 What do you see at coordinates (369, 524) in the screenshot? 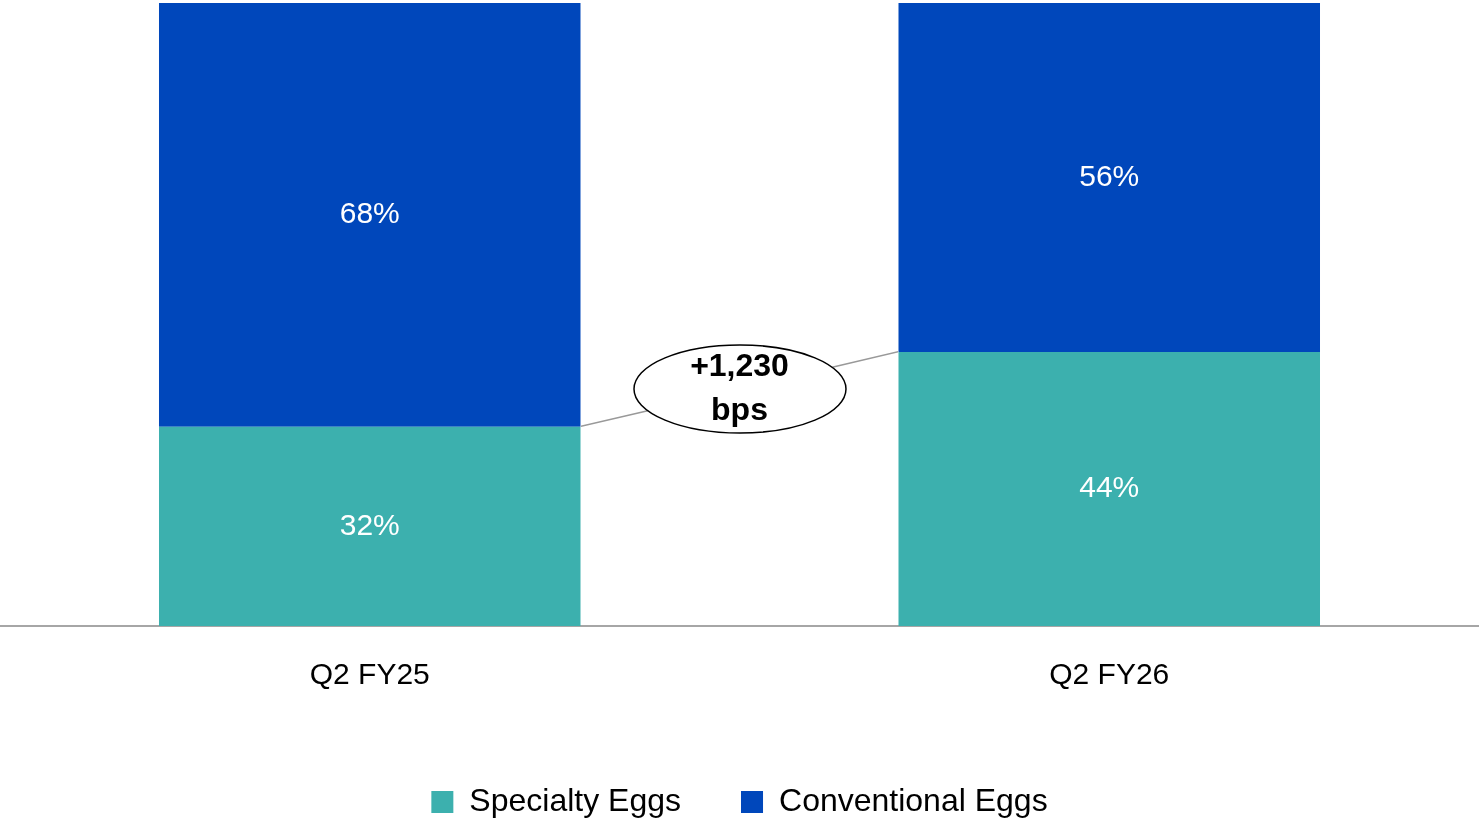
I see `data-label: 32%` at bounding box center [369, 524].